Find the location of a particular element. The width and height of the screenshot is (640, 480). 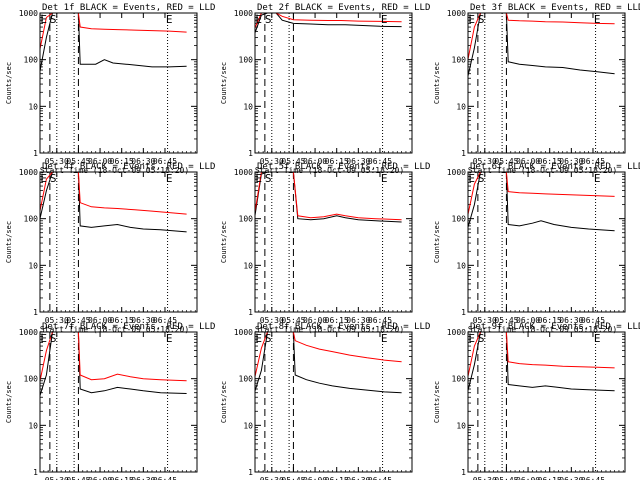

panel-title: Det 4f BLACK = Events, RED = LLD is located at coordinates (128, 167).